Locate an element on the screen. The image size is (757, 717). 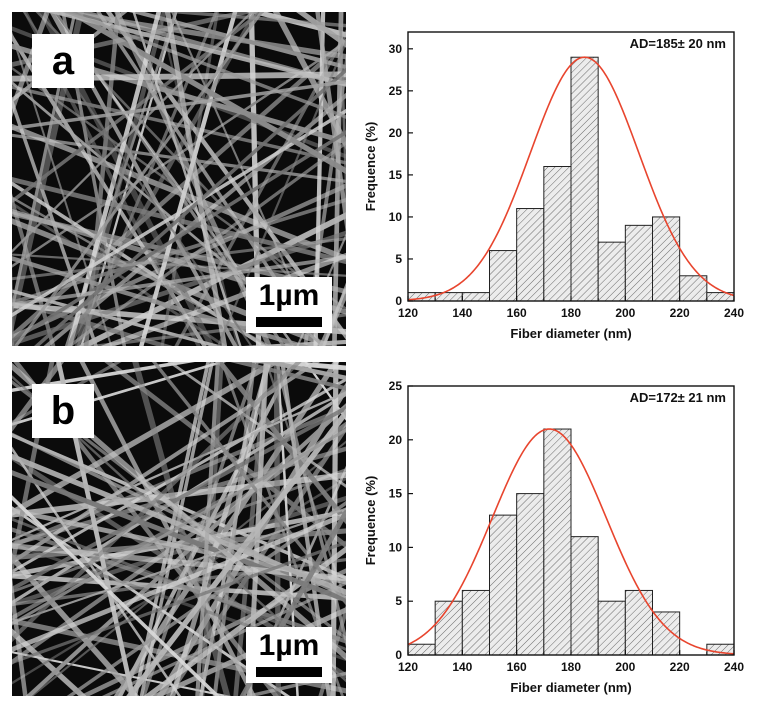
scale-bar-b-label: 1µm is located at coordinates (289, 645).